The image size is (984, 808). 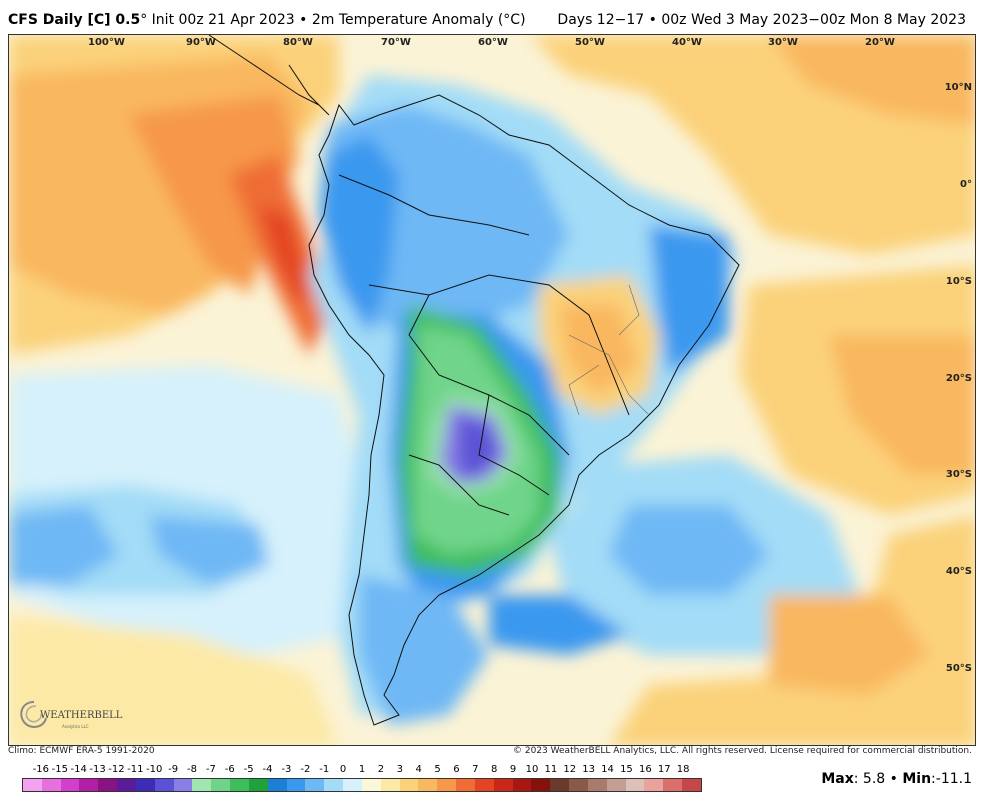 What do you see at coordinates (475, 769) in the screenshot?
I see `colorbar-tick-label: 7` at bounding box center [475, 769].